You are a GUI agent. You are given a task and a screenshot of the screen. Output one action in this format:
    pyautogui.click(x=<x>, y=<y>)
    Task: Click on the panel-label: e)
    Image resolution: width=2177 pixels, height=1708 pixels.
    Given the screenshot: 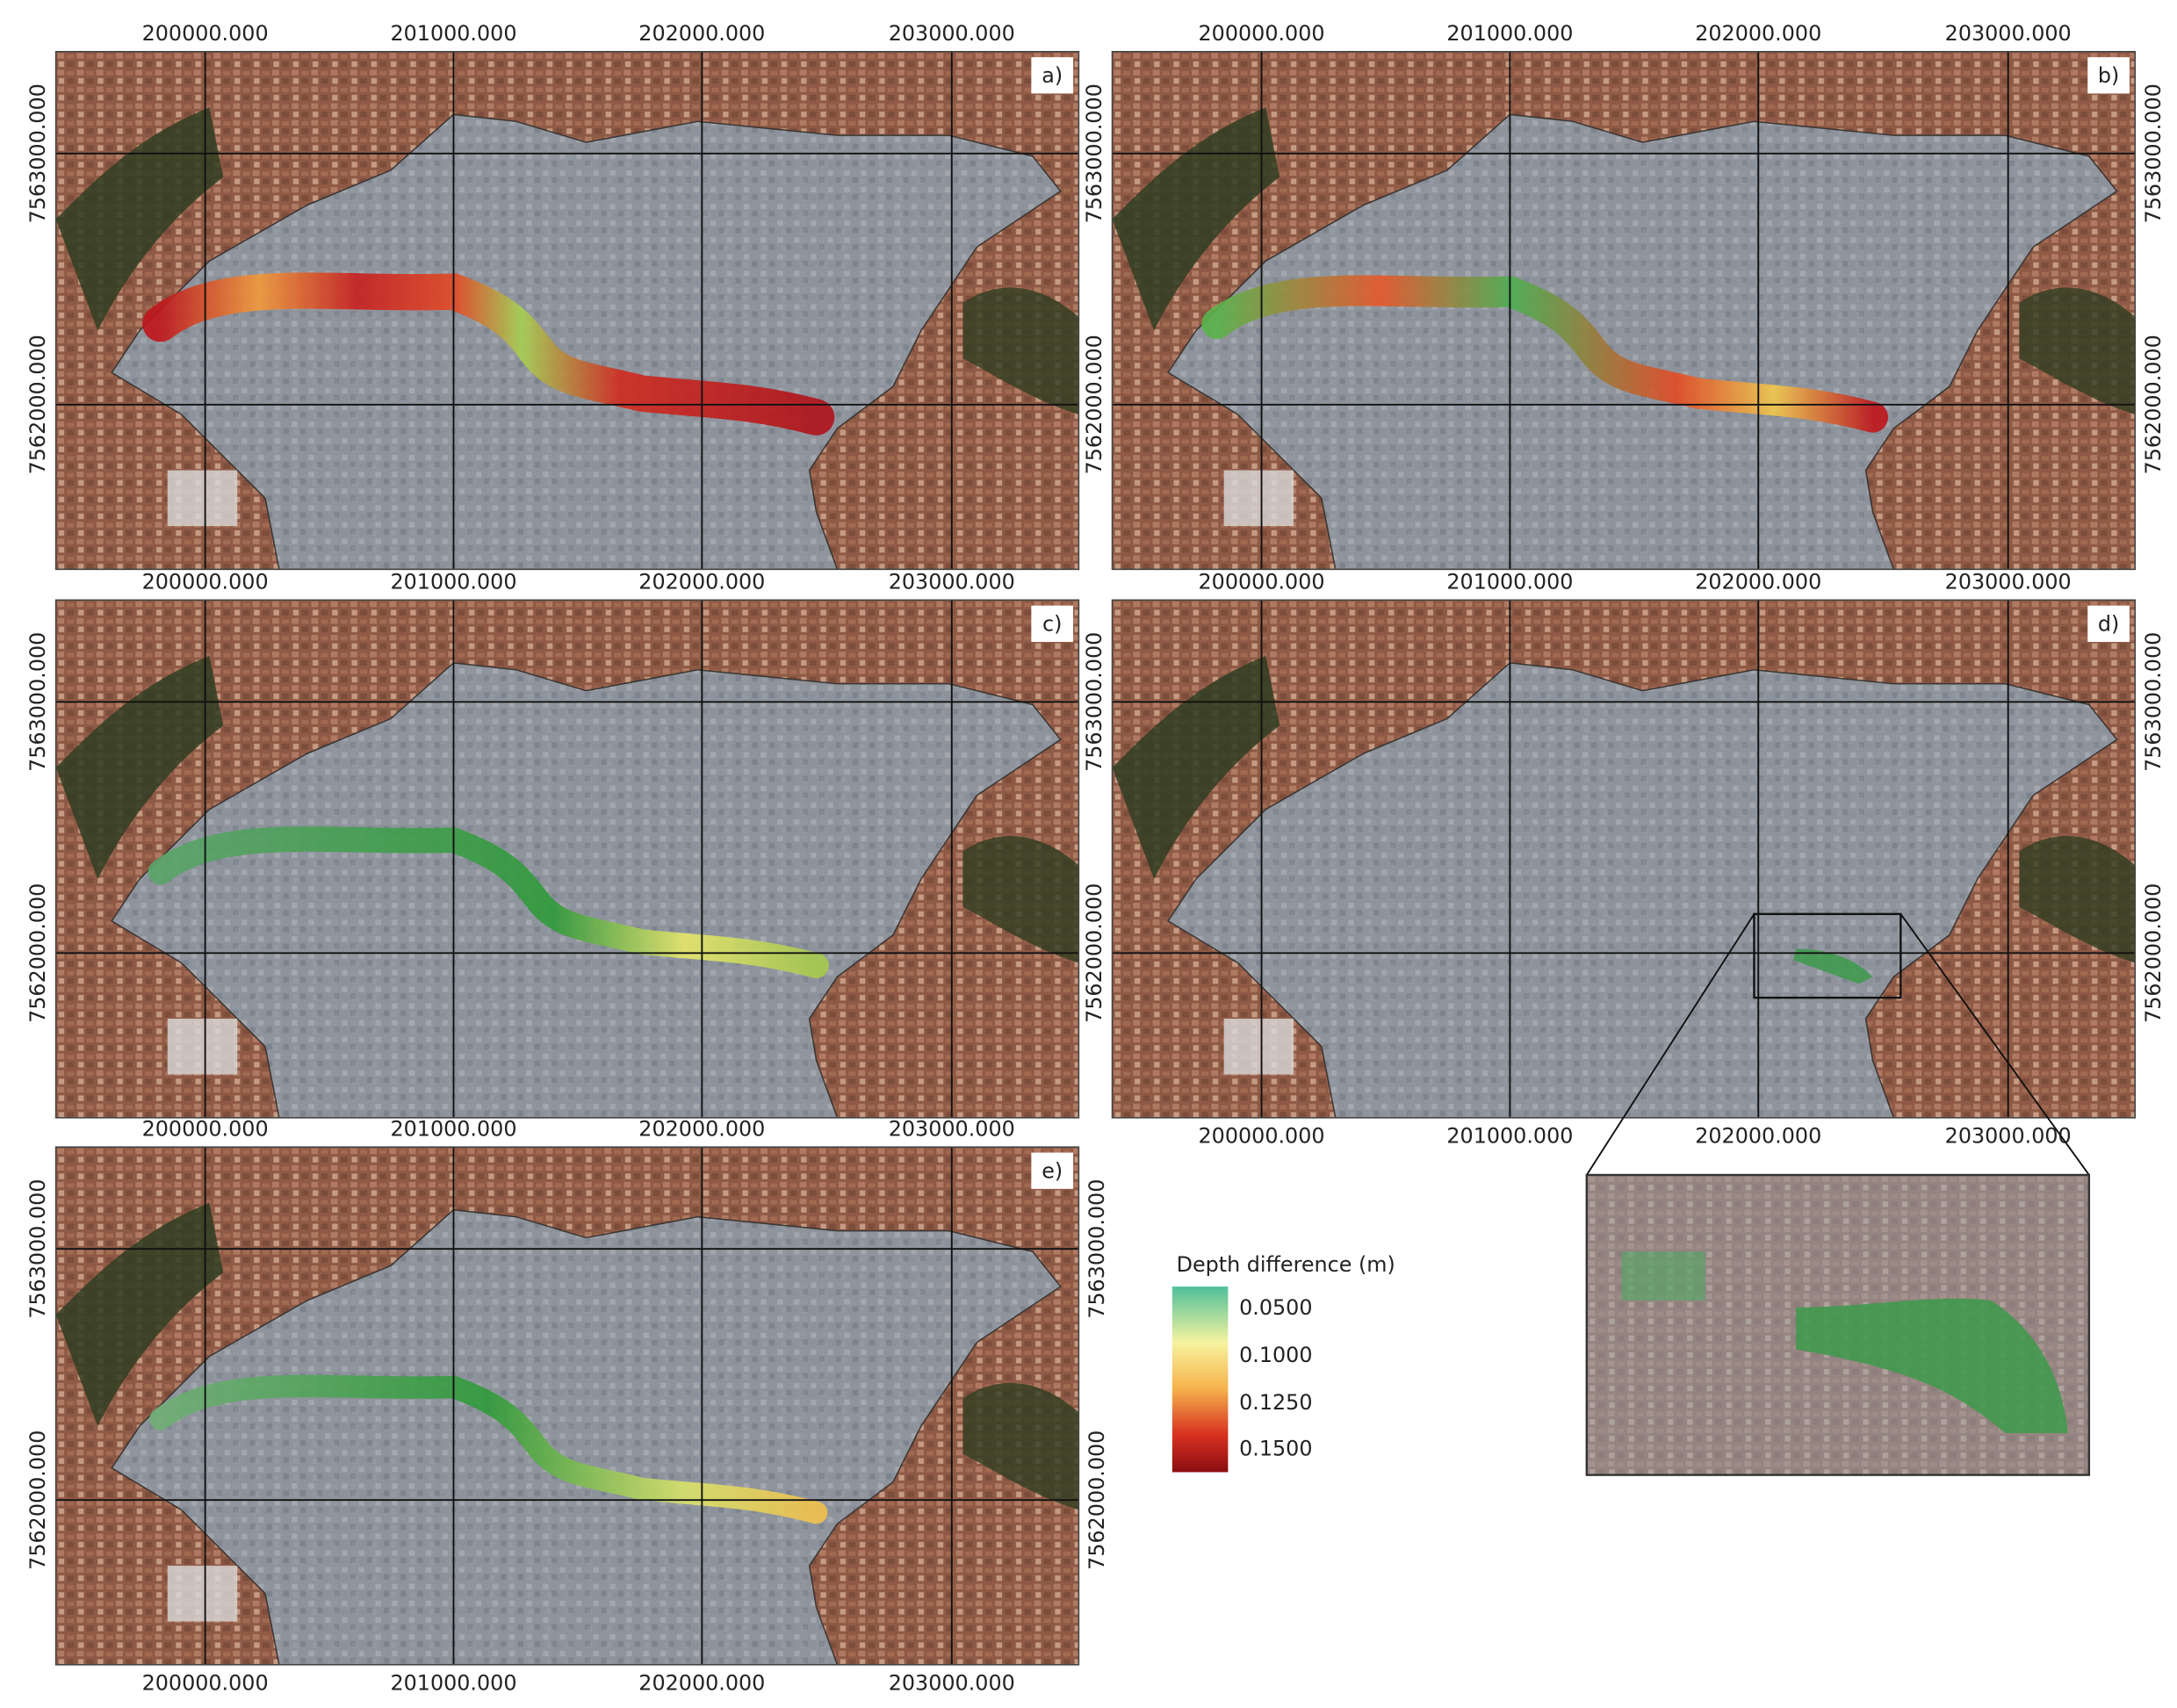 What is the action you would take?
    pyautogui.click(x=1052, y=1170)
    